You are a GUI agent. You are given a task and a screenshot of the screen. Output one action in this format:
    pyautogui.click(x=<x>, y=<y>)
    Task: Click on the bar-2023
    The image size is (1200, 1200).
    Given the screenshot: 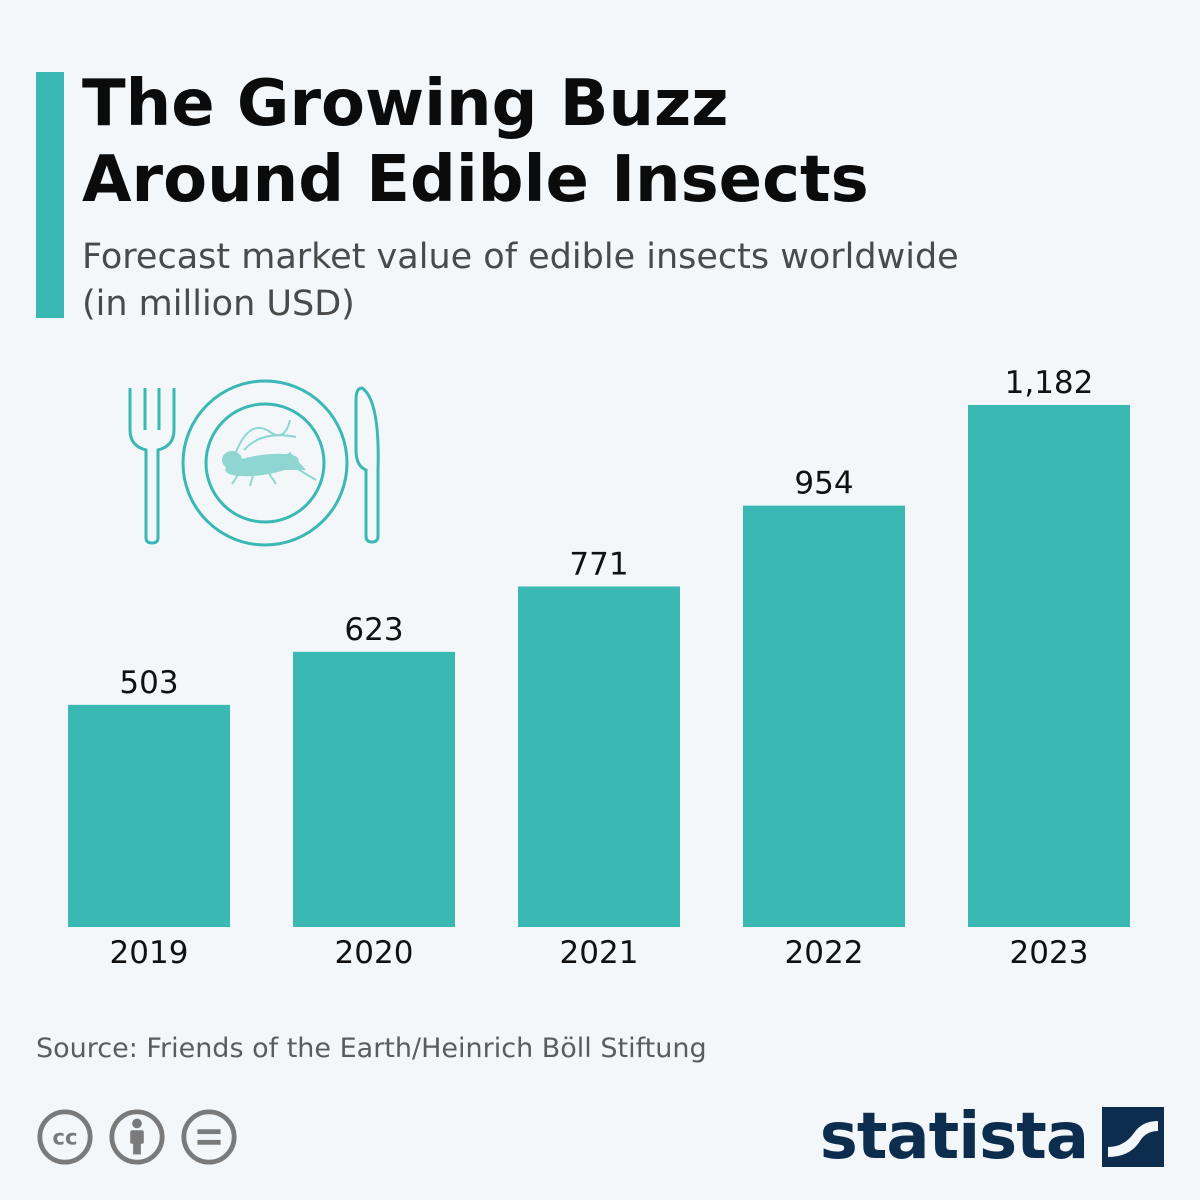 What is the action you would take?
    pyautogui.click(x=1049, y=665)
    